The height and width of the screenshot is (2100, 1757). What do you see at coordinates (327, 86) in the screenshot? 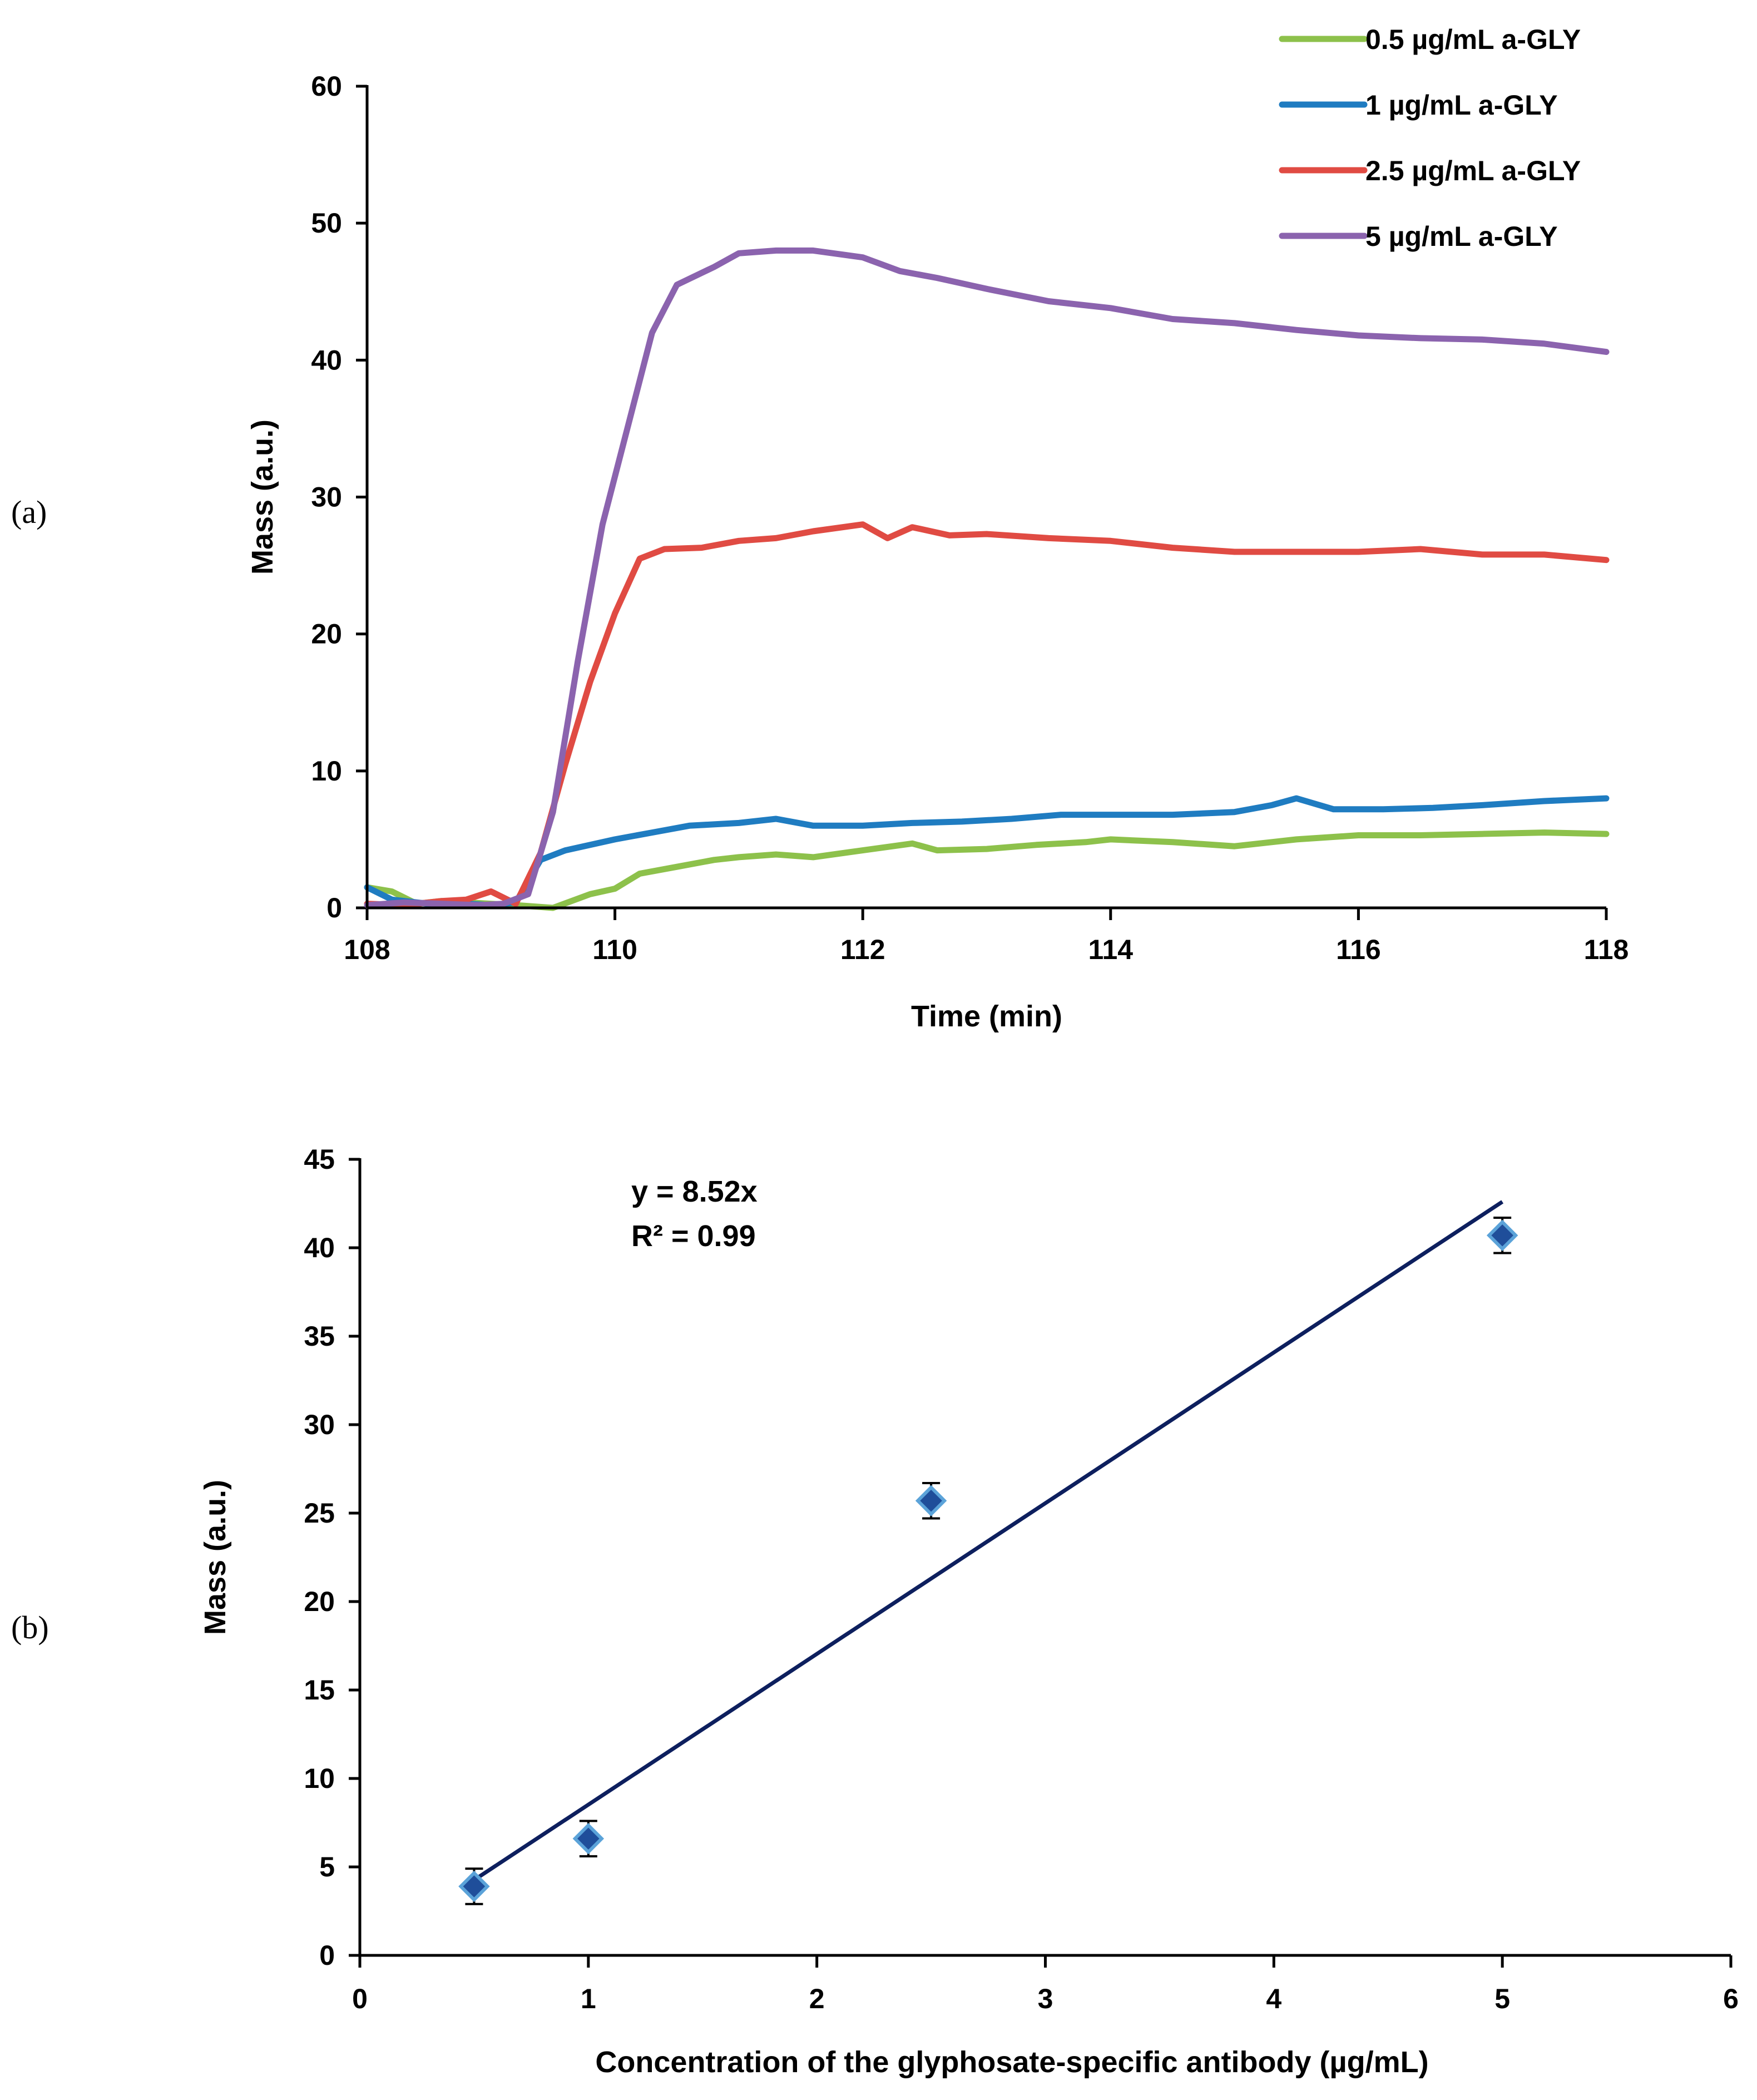
I see `y-tick-label: 60` at bounding box center [327, 86].